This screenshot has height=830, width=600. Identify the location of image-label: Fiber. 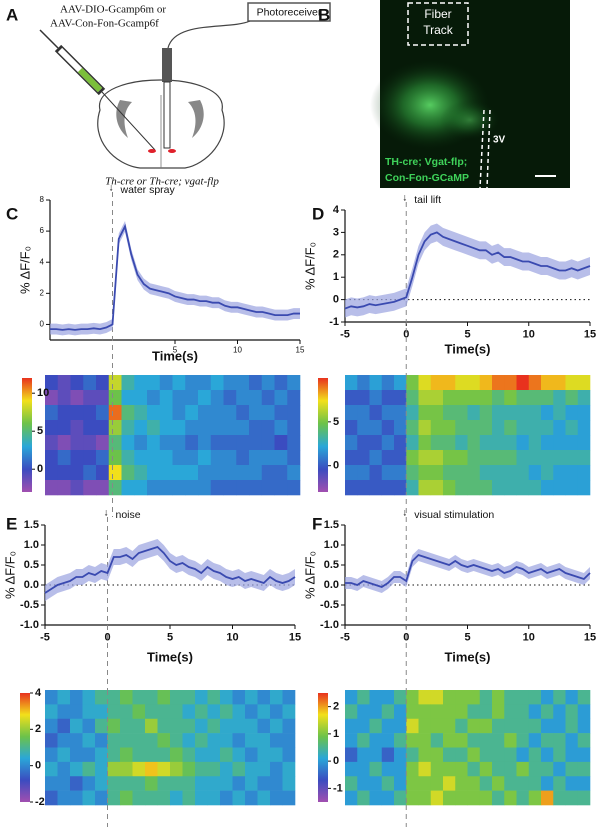
(437, 14).